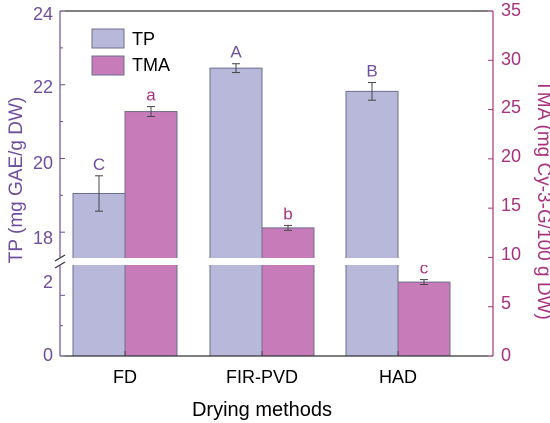 Image resolution: width=550 pixels, height=423 pixels. Describe the element at coordinates (372, 223) in the screenshot. I see `bar-tp-had` at that location.